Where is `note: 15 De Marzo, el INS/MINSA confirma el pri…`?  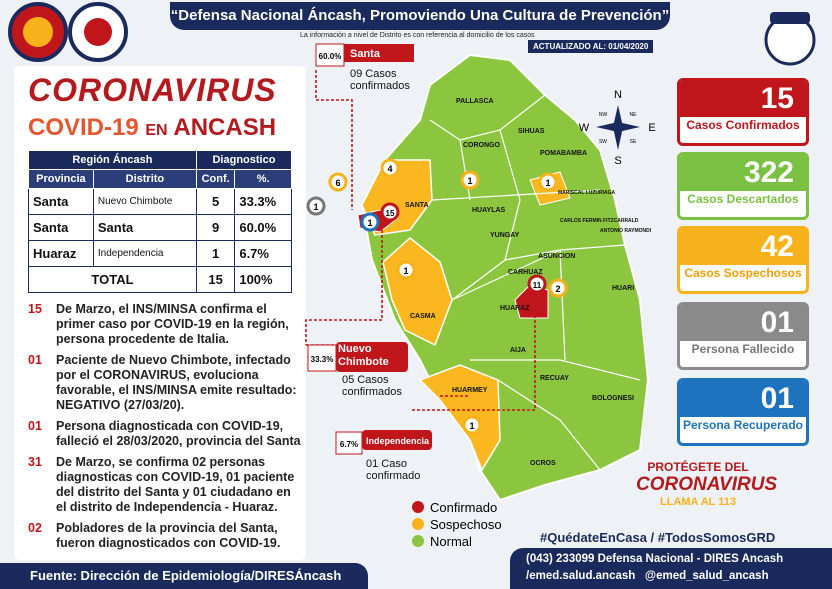 note: 15 De Marzo, el INS/MINSA confirma el pri… is located at coordinates (165, 324).